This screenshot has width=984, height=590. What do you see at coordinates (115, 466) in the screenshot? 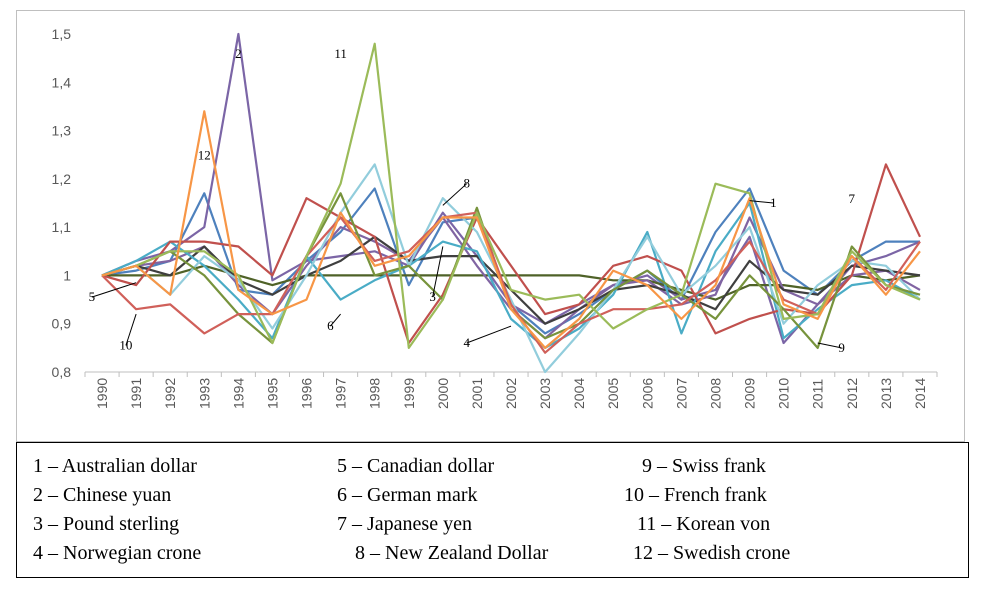
I see `legend-item-australian-dollar: 1 – Australian dollar` at bounding box center [115, 466].